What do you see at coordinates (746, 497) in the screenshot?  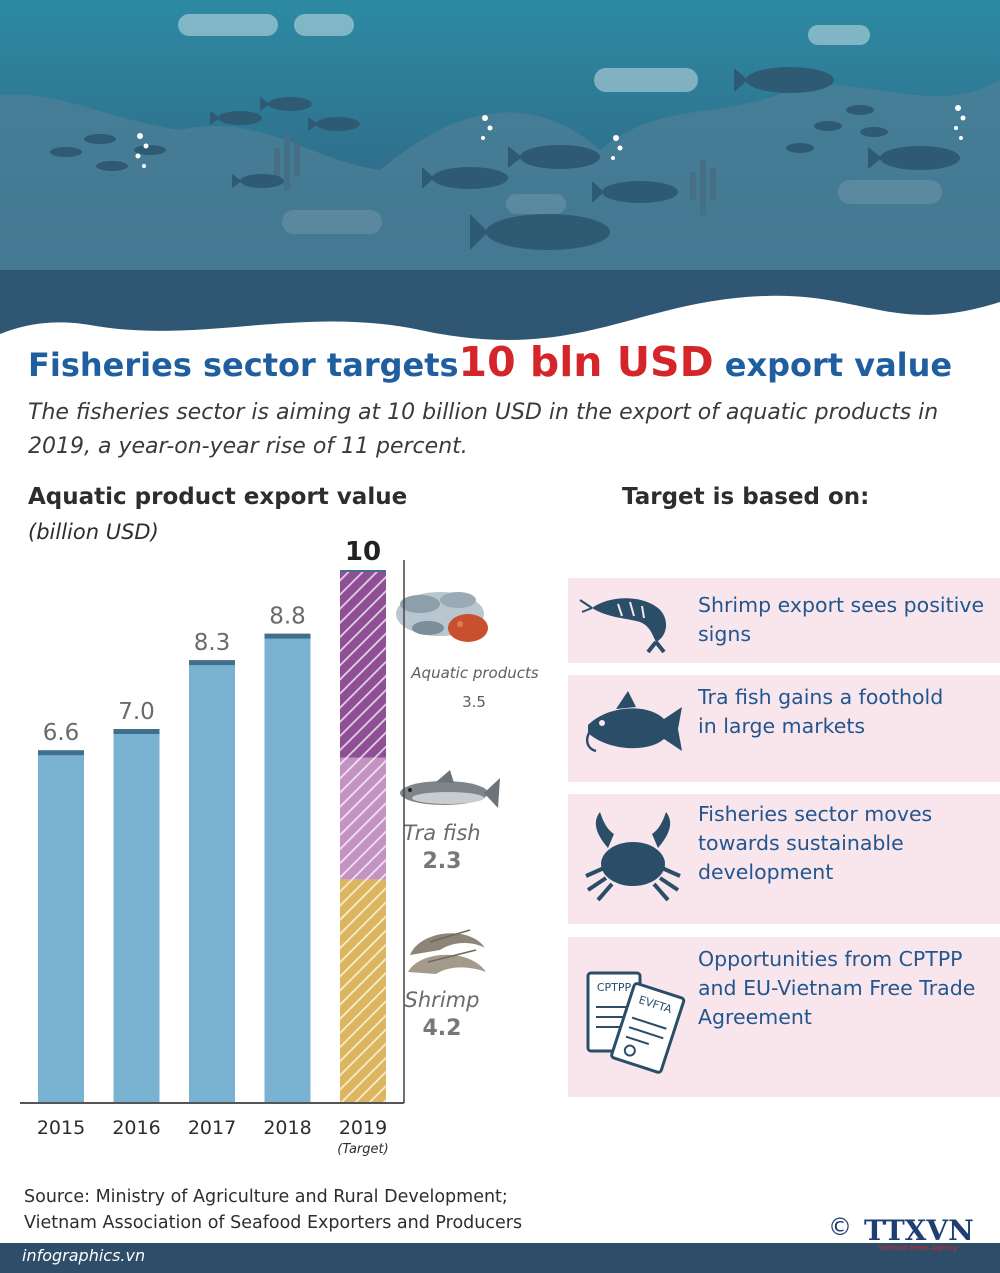 I see `targets-title: Target is based on:` at bounding box center [746, 497].